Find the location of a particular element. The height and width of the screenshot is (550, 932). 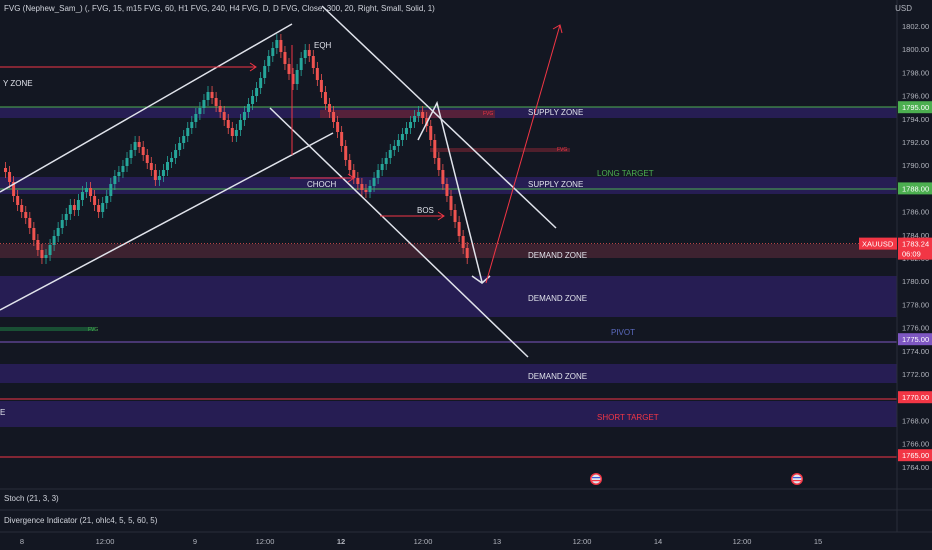

price-badge-text: 1765.00 is located at coordinates (915, 455).